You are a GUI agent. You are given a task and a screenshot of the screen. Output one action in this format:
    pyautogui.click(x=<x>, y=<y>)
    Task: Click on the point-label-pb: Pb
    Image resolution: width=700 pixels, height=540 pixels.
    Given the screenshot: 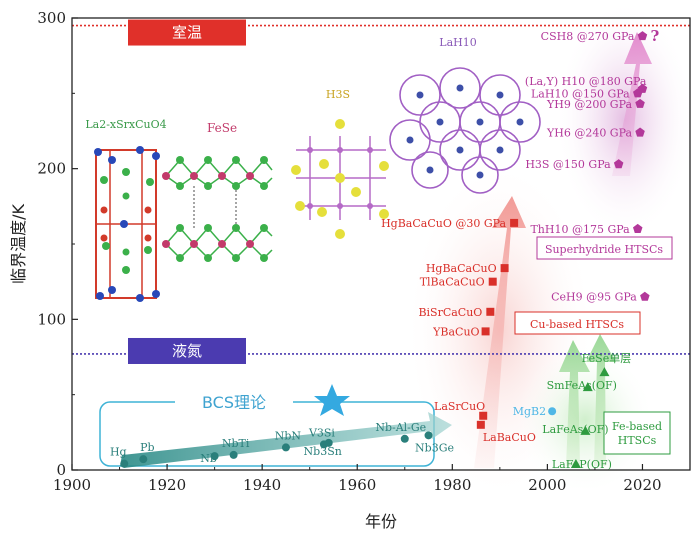 What is the action you would take?
    pyautogui.click(x=147, y=447)
    